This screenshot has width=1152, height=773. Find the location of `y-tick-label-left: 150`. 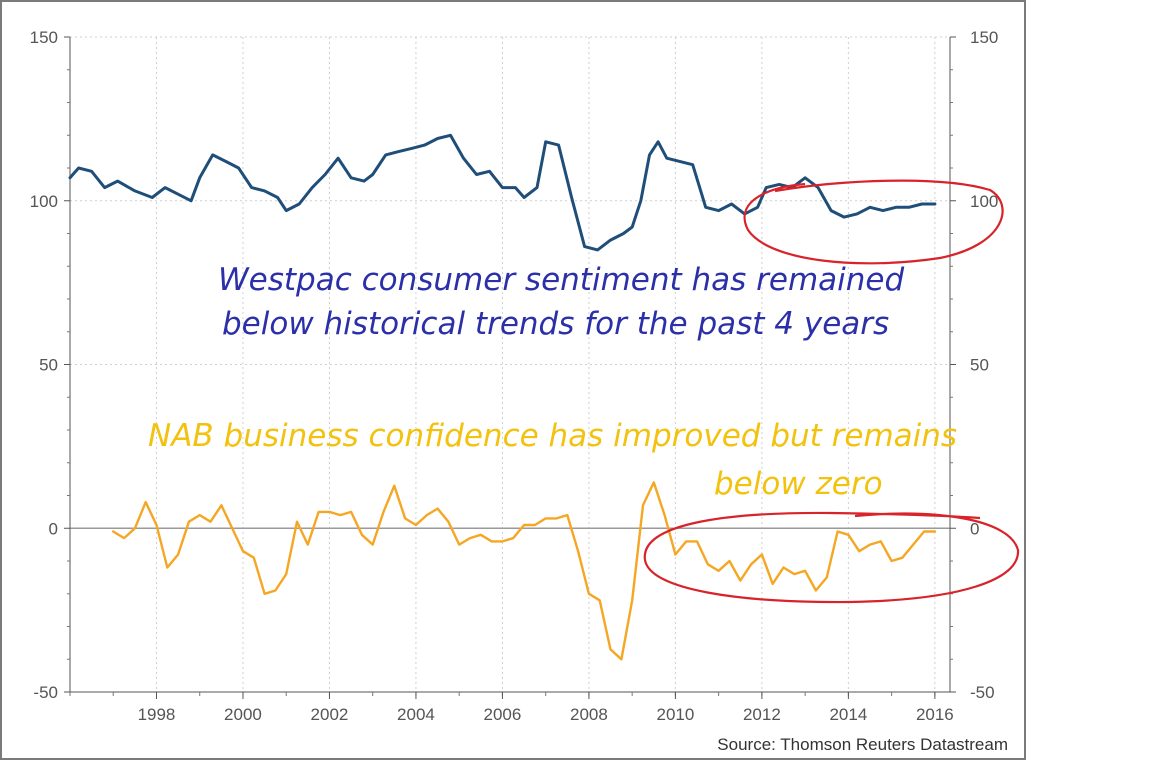

y-tick-label-left: 150 is located at coordinates (44, 37).